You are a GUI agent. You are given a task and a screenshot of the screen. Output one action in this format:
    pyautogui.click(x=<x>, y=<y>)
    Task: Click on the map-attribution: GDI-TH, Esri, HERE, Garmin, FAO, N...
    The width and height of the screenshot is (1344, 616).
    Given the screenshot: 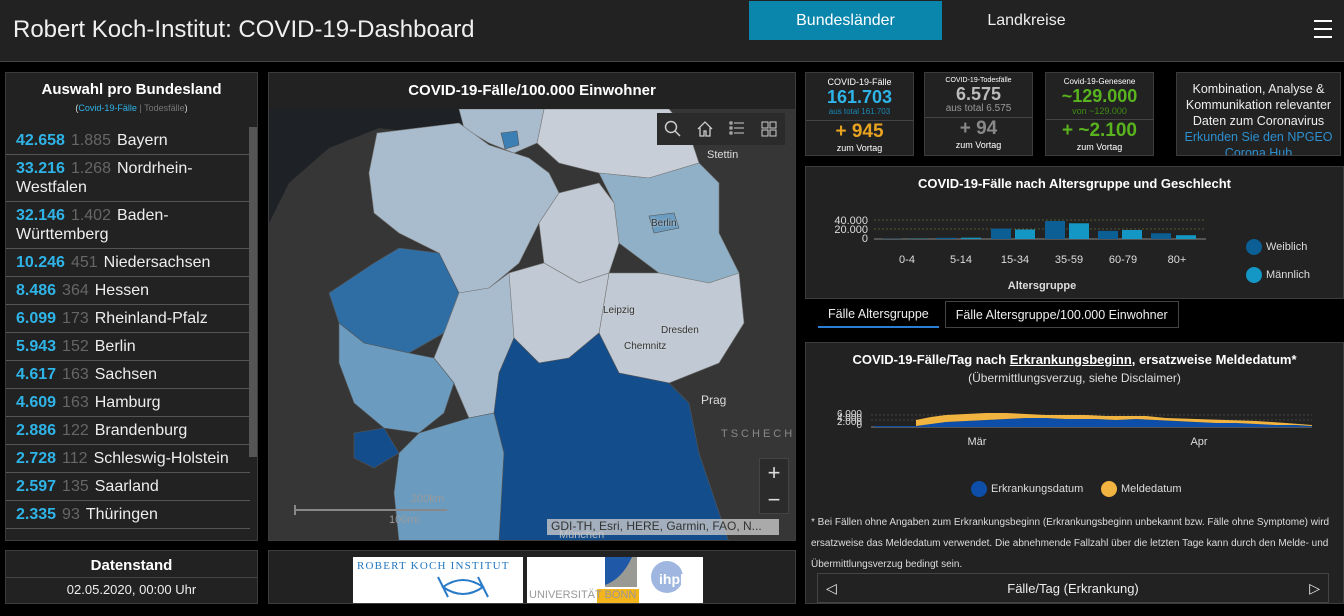 What is the action you would take?
    pyautogui.click(x=663, y=527)
    